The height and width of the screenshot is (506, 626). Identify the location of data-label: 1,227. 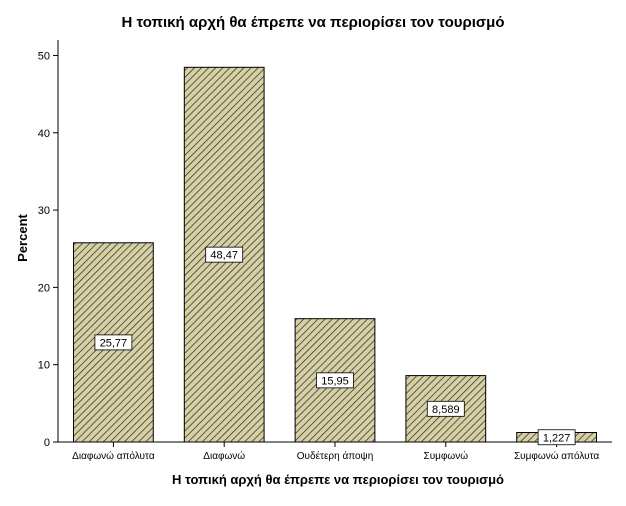
(557, 438).